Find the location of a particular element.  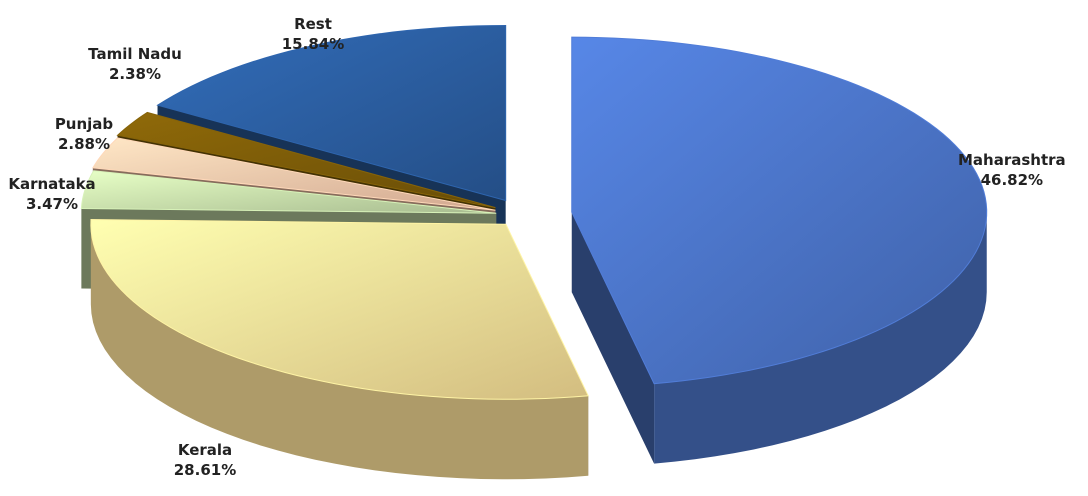

slice-name-punjab: Punjab is located at coordinates (84, 124).